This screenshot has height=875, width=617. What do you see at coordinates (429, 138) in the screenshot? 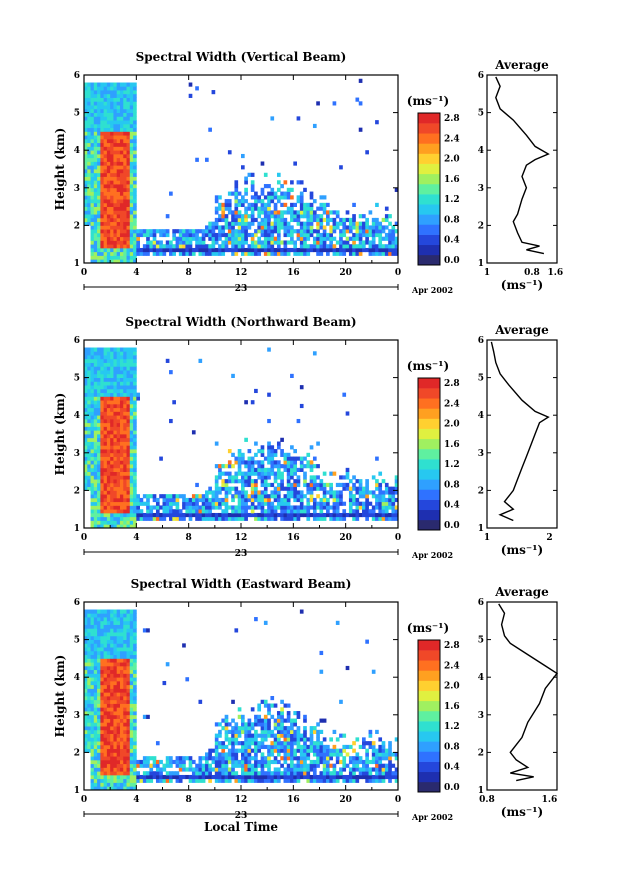
I see `colorbar-segment` at bounding box center [429, 138].